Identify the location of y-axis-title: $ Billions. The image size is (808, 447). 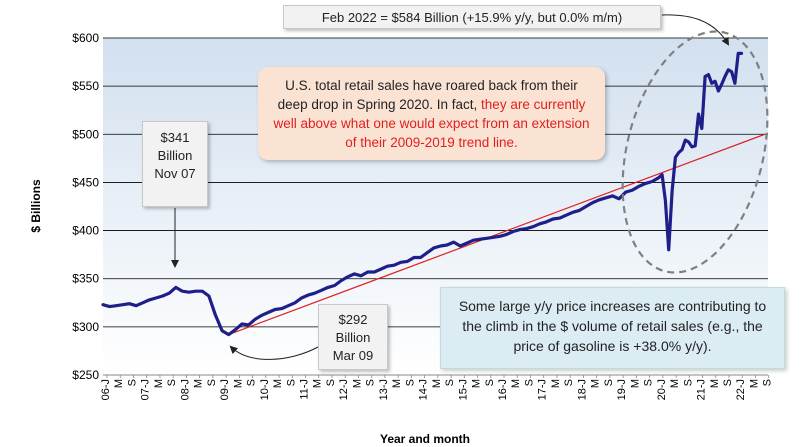
(36, 206).